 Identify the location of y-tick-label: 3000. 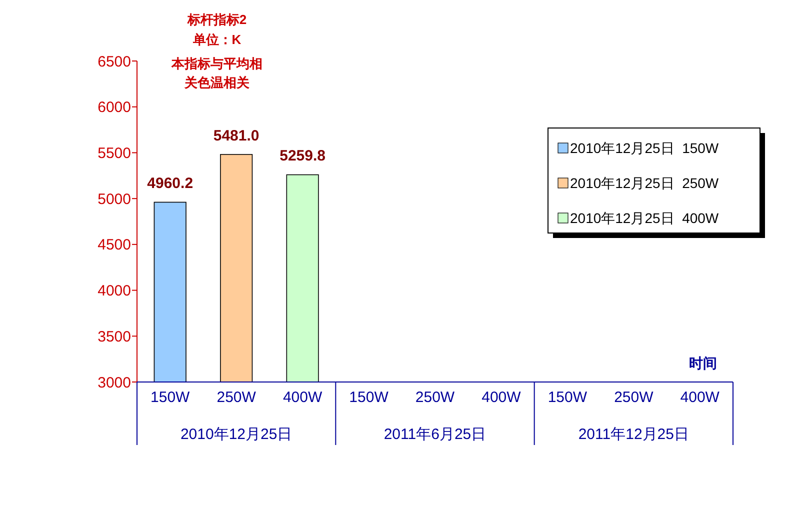
(114, 383).